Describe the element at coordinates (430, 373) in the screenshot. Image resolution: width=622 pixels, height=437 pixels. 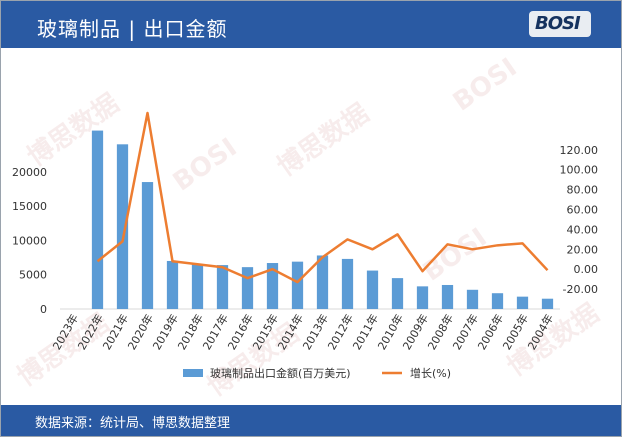
I see `legend-line-label: 增长(%)` at that location.